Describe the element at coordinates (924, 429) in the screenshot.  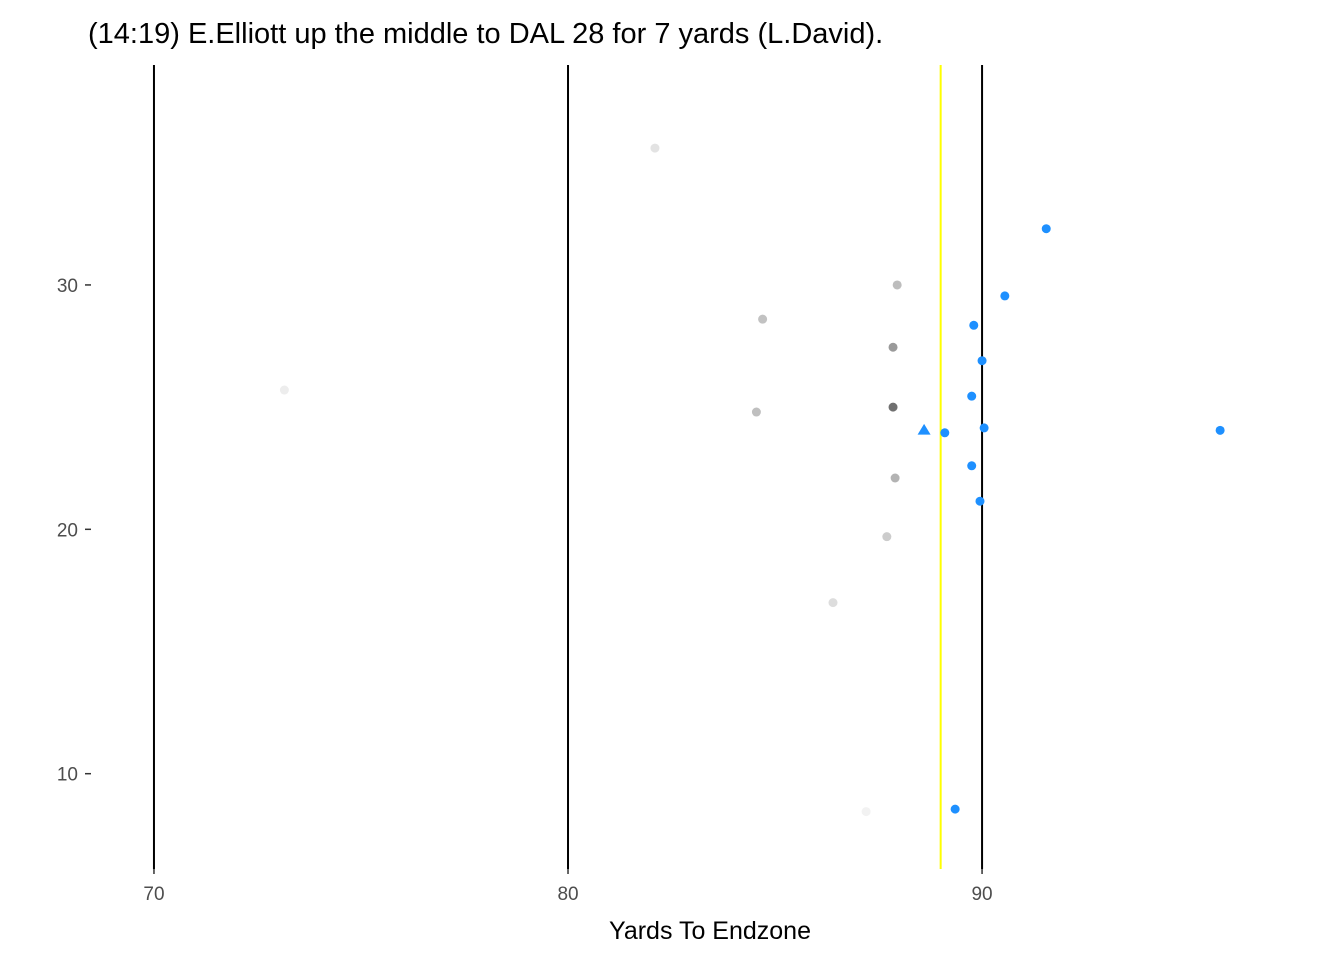
I see `ball-carrier-marker` at that location.